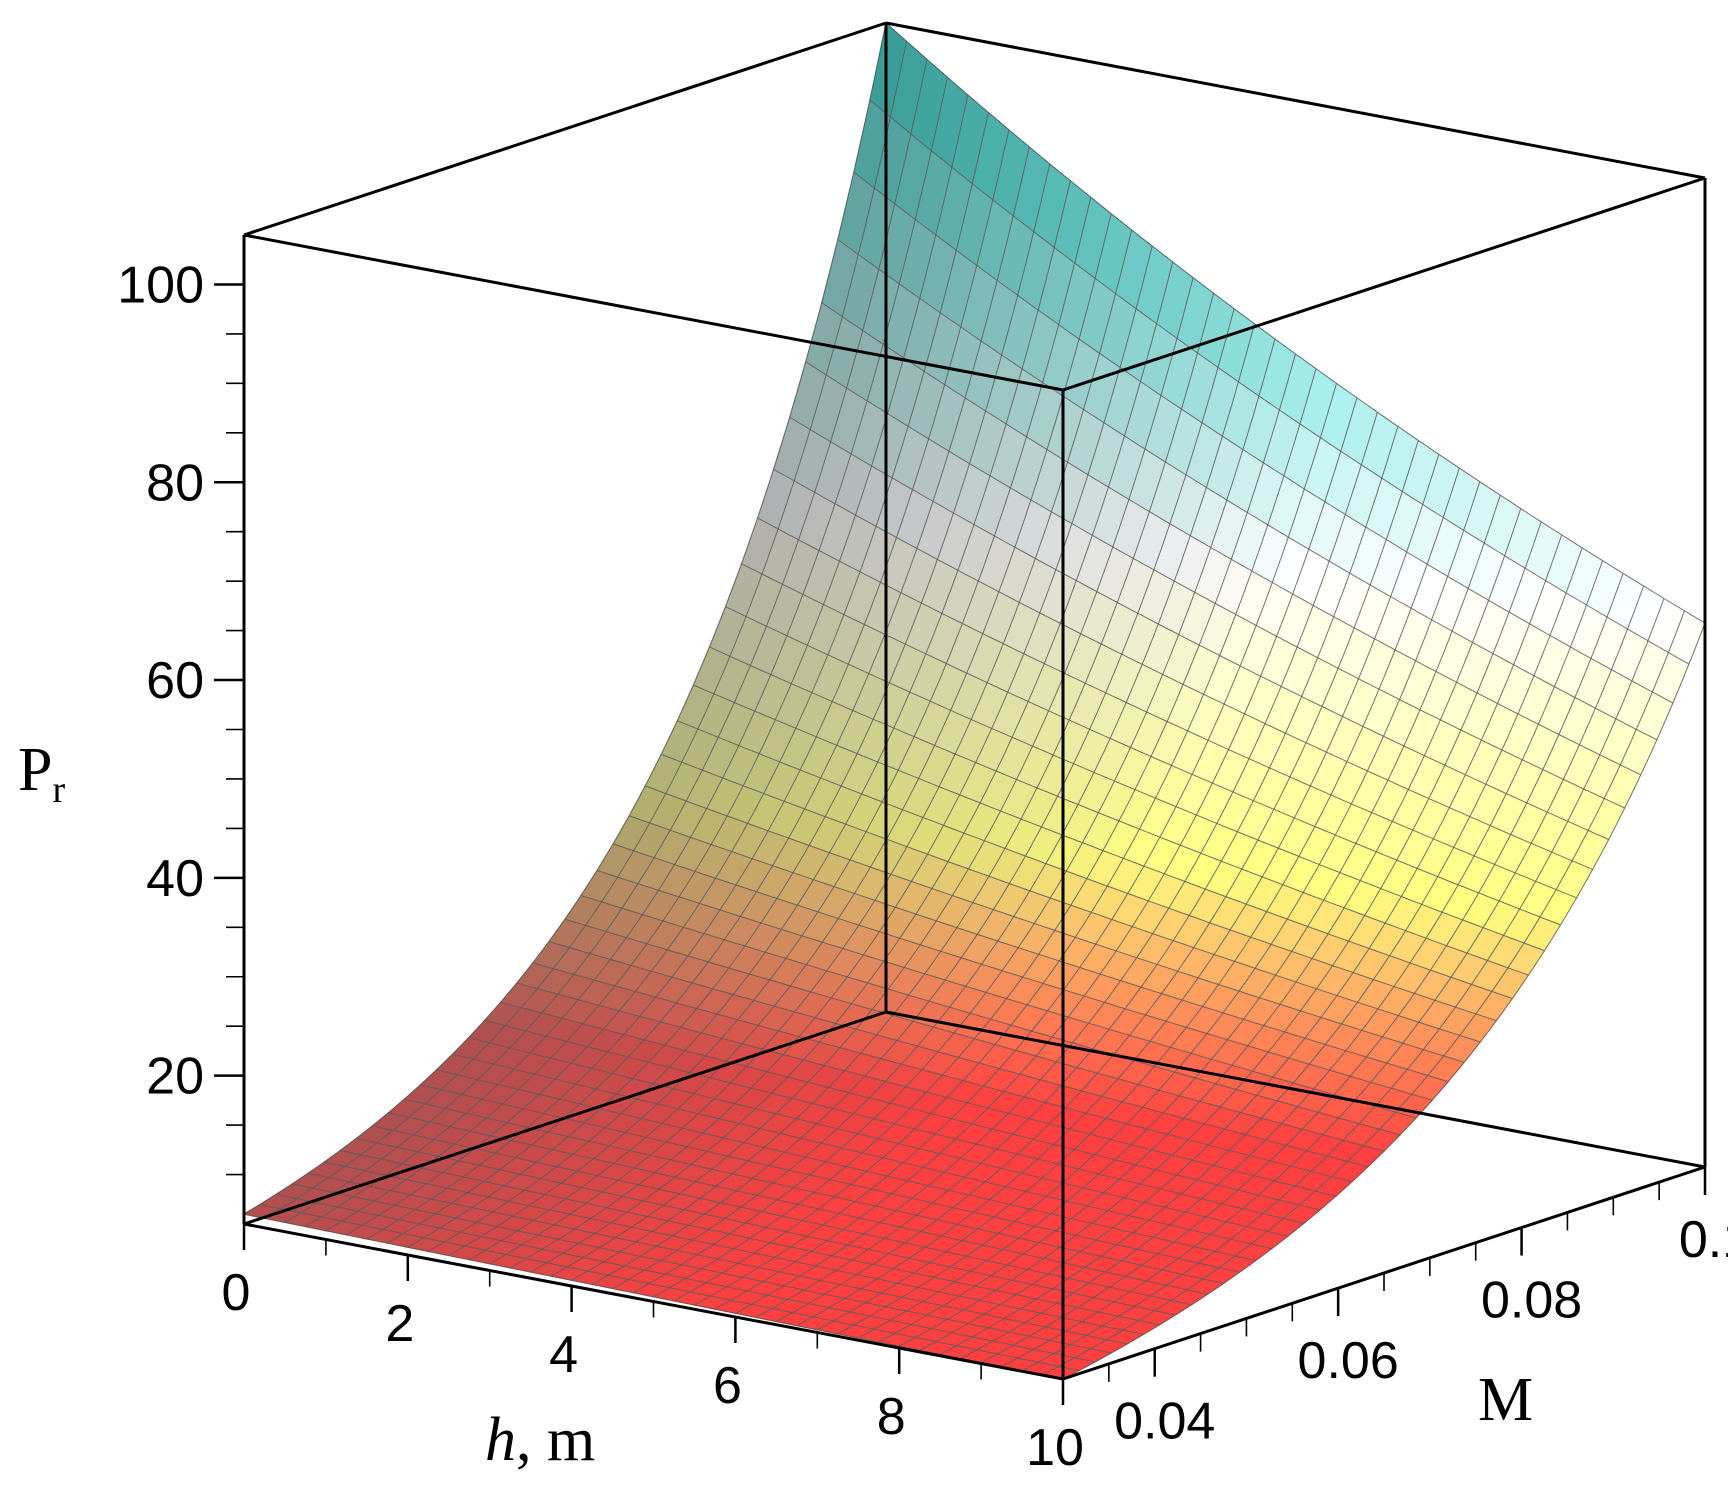  What do you see at coordinates (41, 773) in the screenshot?
I see `z-axis-title: Pr` at bounding box center [41, 773].